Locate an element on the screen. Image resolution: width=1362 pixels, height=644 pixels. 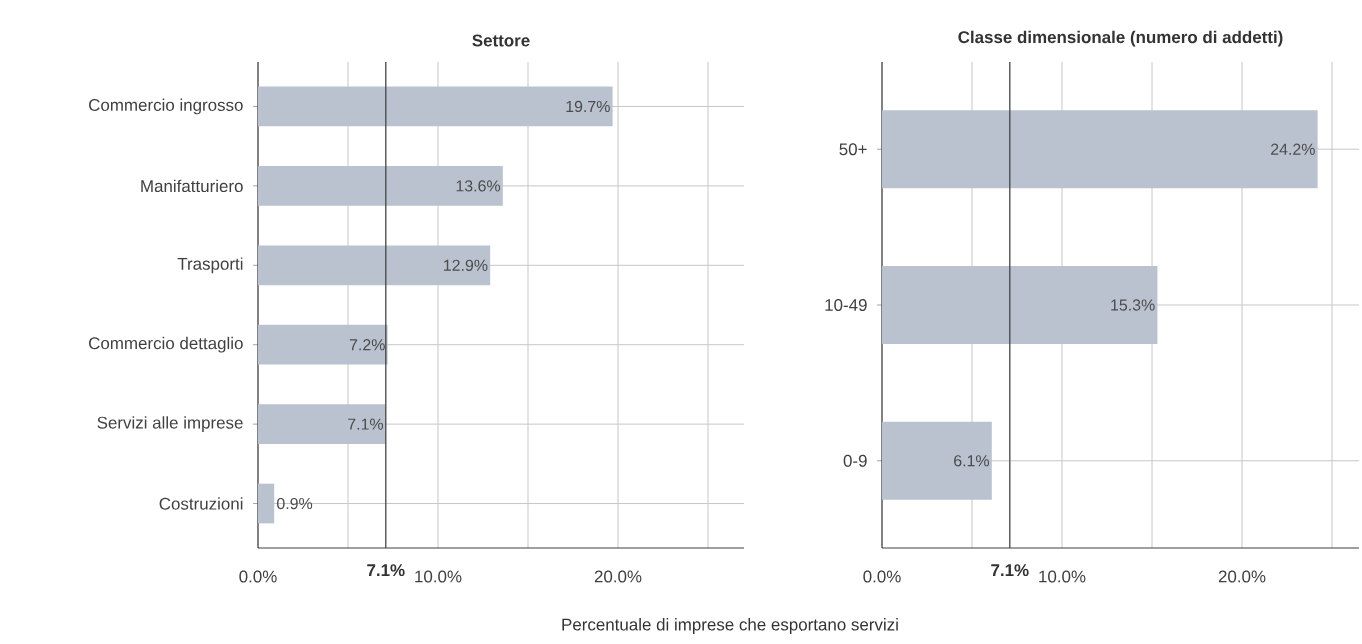
data-label: 15.3% is located at coordinates (1133, 305).